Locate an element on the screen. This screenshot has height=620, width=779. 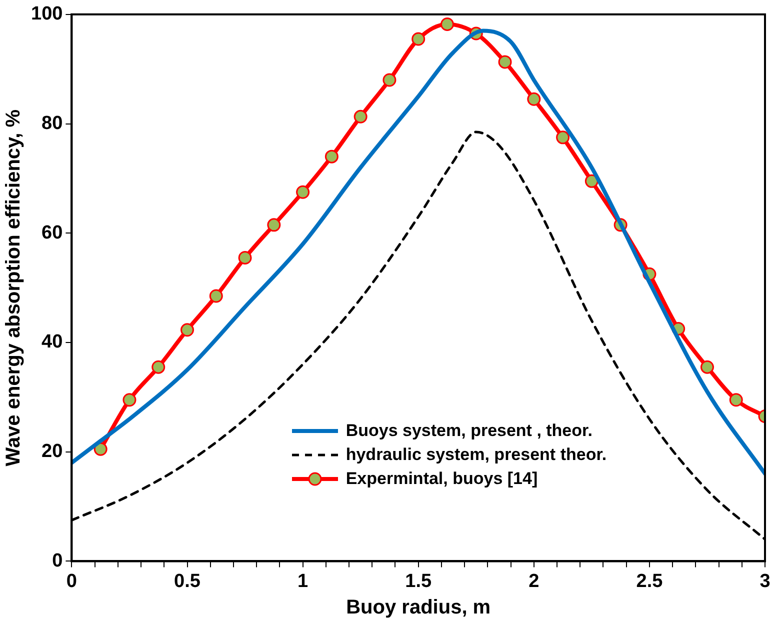
x-tick-label: 0 is located at coordinates (71, 581).